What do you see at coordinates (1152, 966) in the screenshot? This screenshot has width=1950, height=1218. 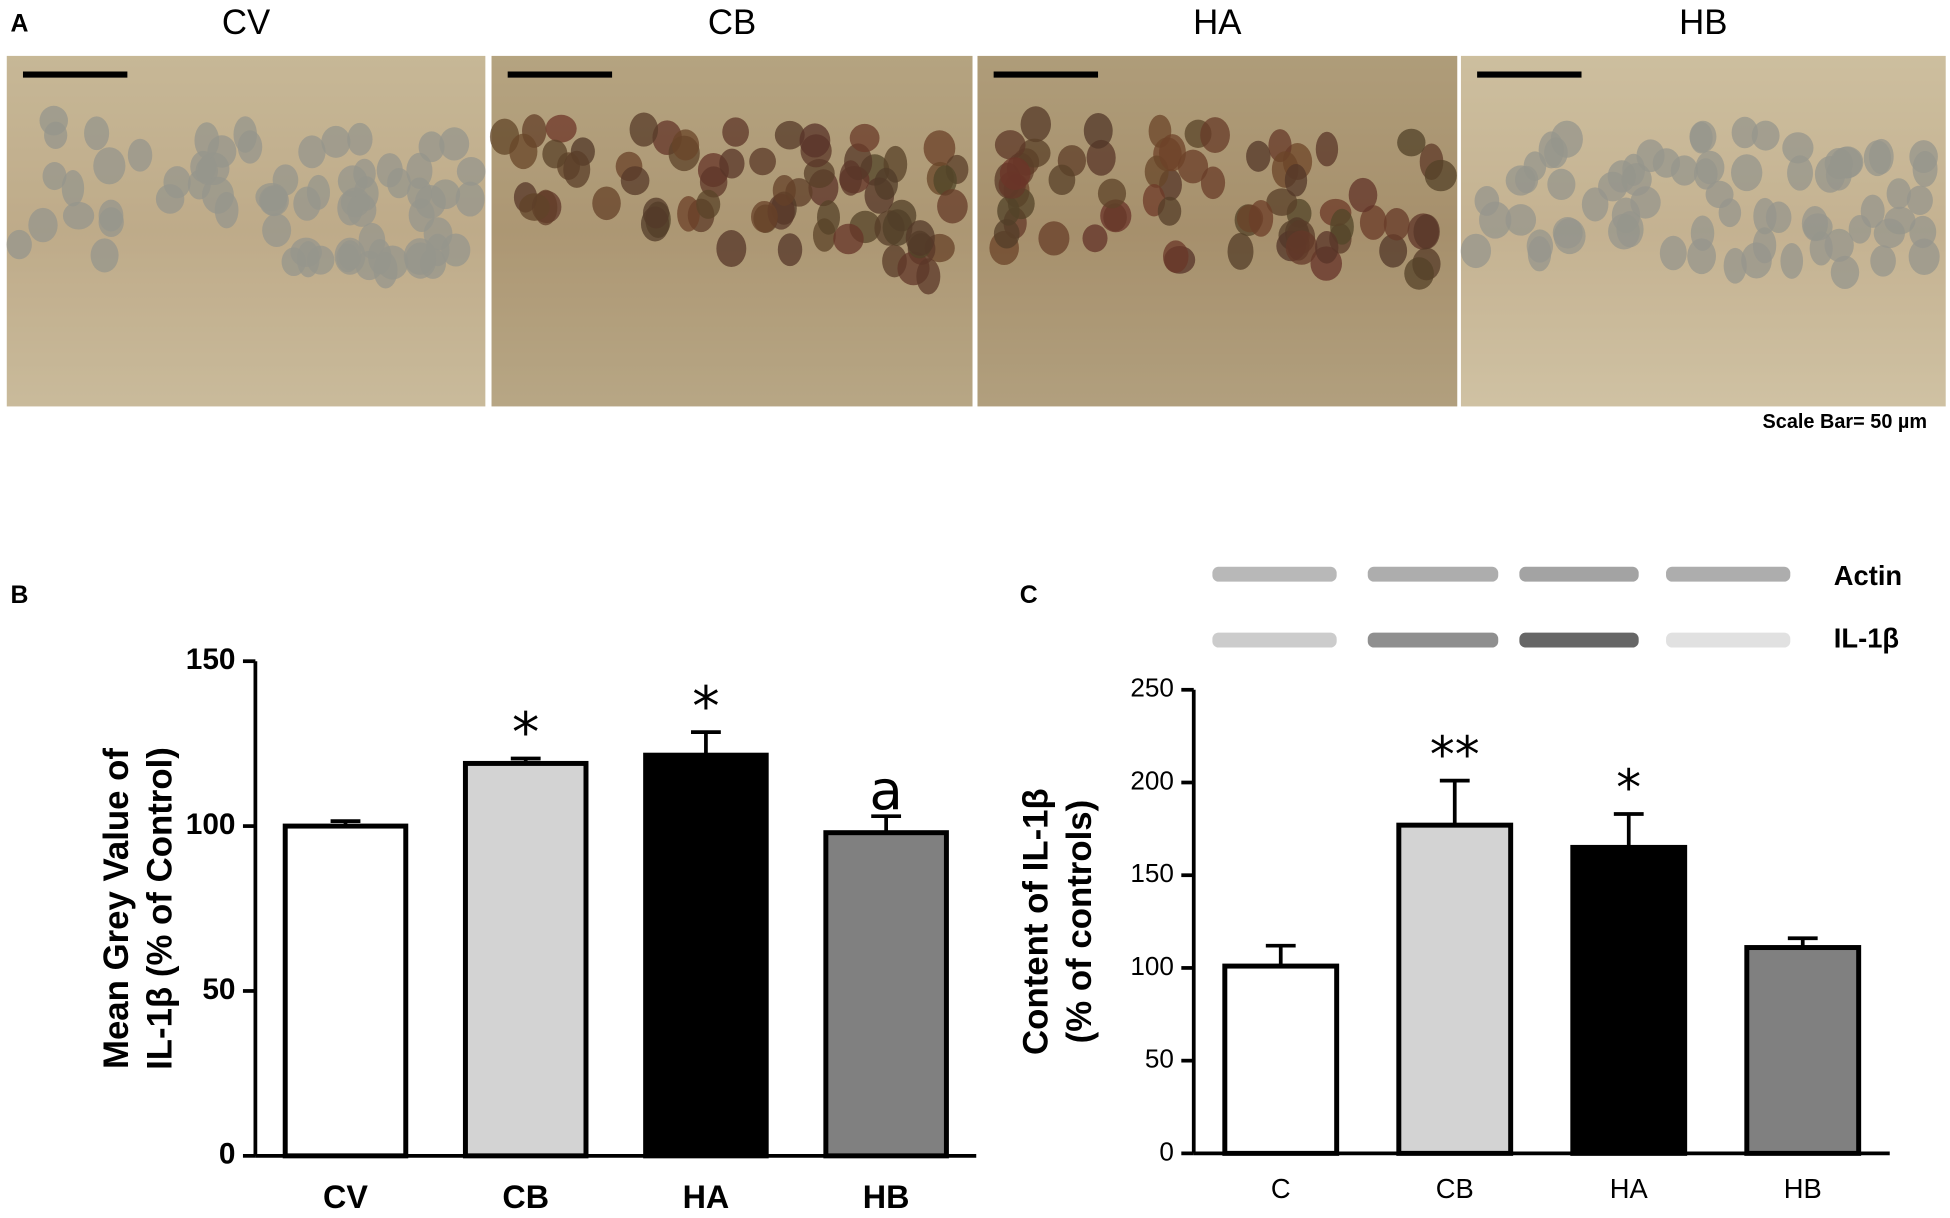 I see `y-tick-label: 100` at bounding box center [1152, 966].